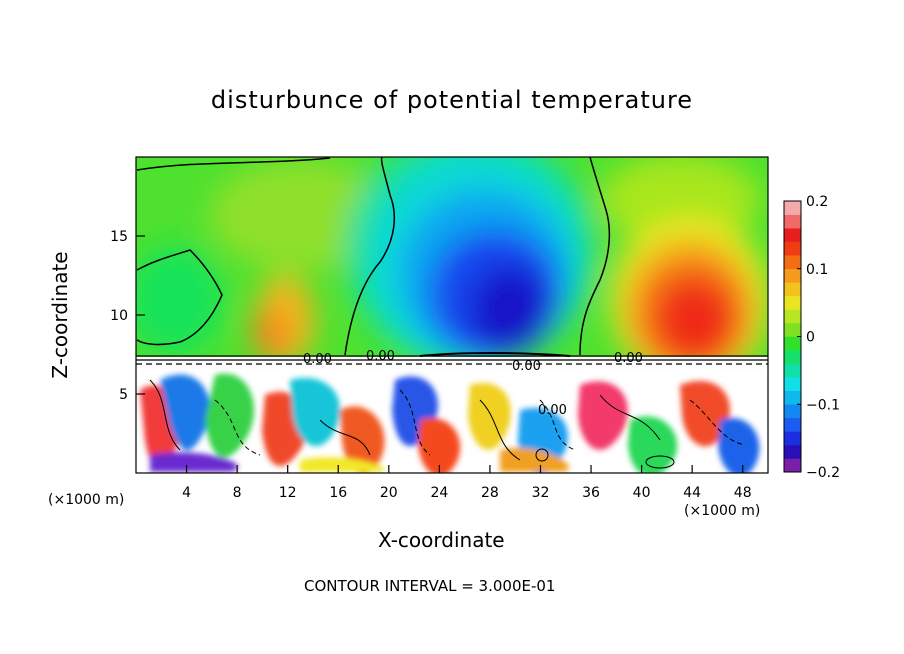 The height and width of the screenshot is (654, 904). I want to click on colorbar-tick-label: −0.1, so click(823, 405).